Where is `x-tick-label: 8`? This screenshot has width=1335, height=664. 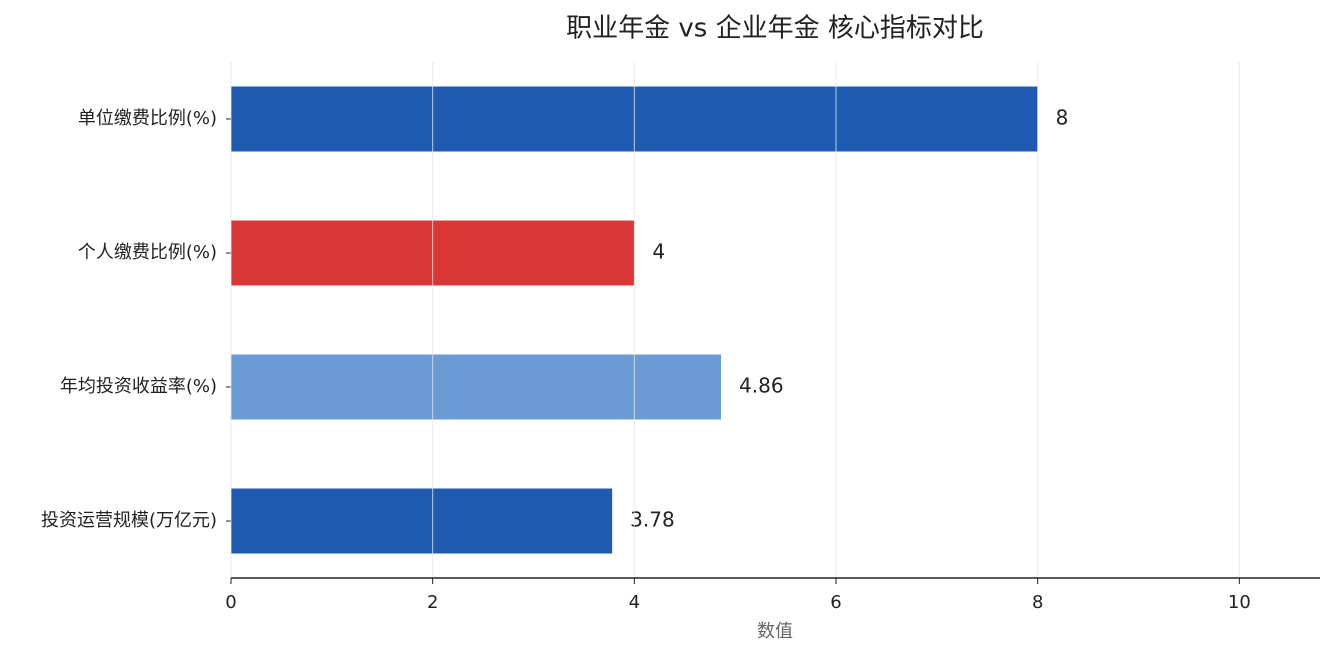
x-tick-label: 8 is located at coordinates (1037, 602).